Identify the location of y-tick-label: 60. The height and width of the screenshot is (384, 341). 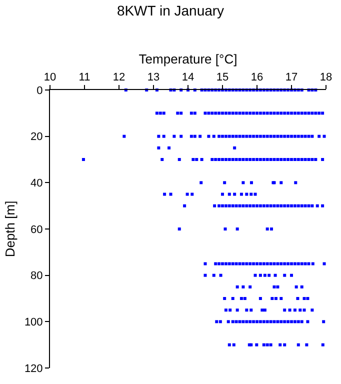
(36, 230).